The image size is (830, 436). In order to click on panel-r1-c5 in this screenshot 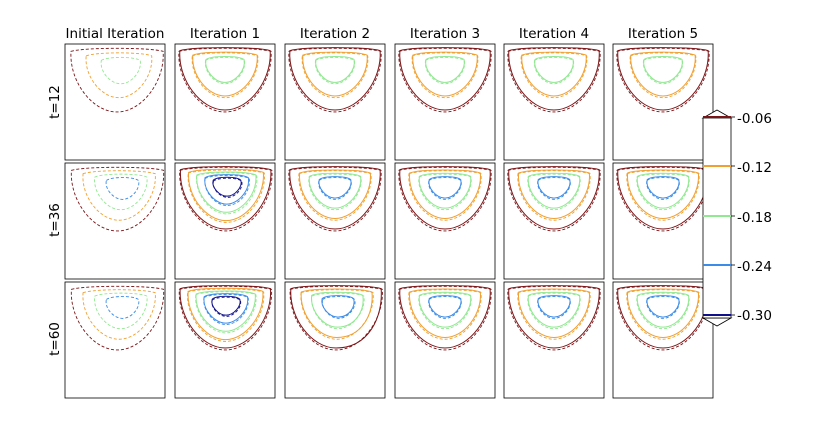, I will do `click(663, 221)`.